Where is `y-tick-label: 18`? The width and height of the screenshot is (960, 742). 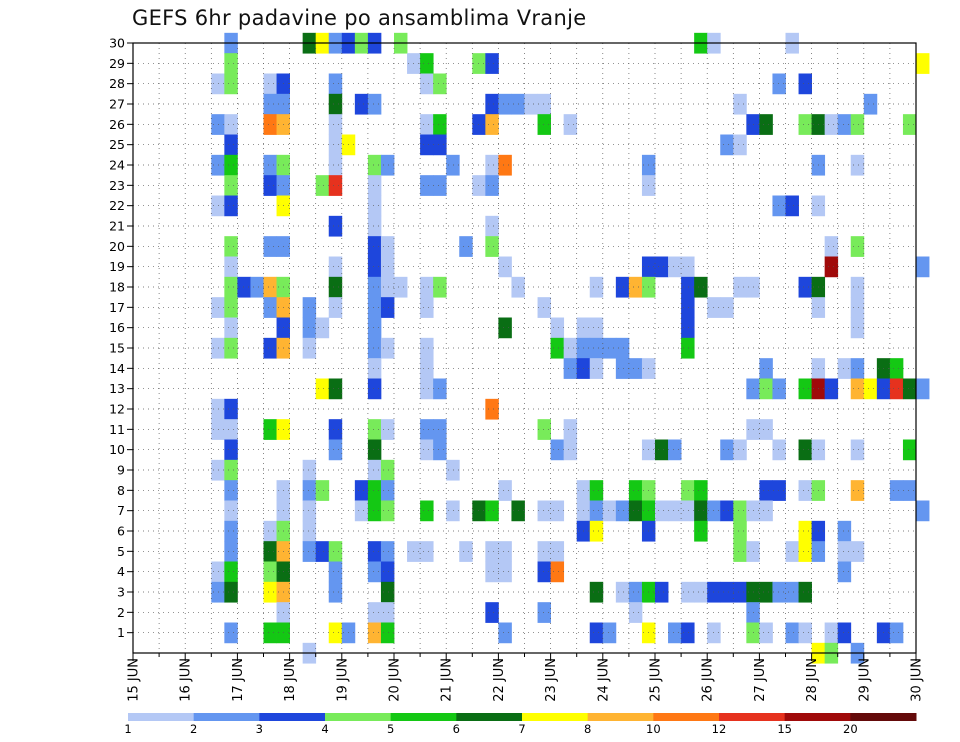 y-tick-label: 18 is located at coordinates (117, 287).